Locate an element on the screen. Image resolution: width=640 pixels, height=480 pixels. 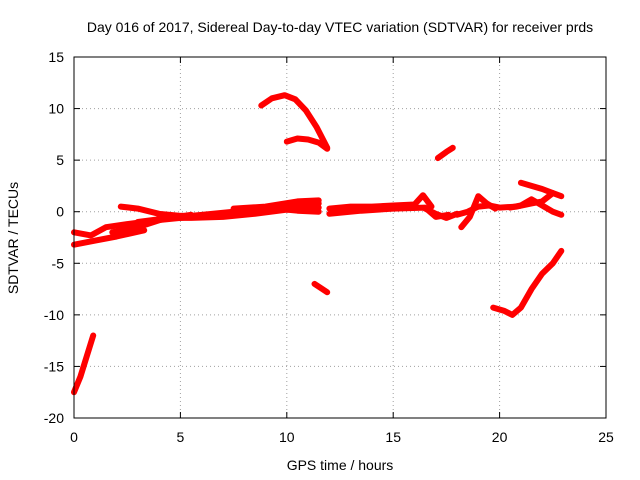
y-tick-label: 10 is located at coordinates (56, 109).